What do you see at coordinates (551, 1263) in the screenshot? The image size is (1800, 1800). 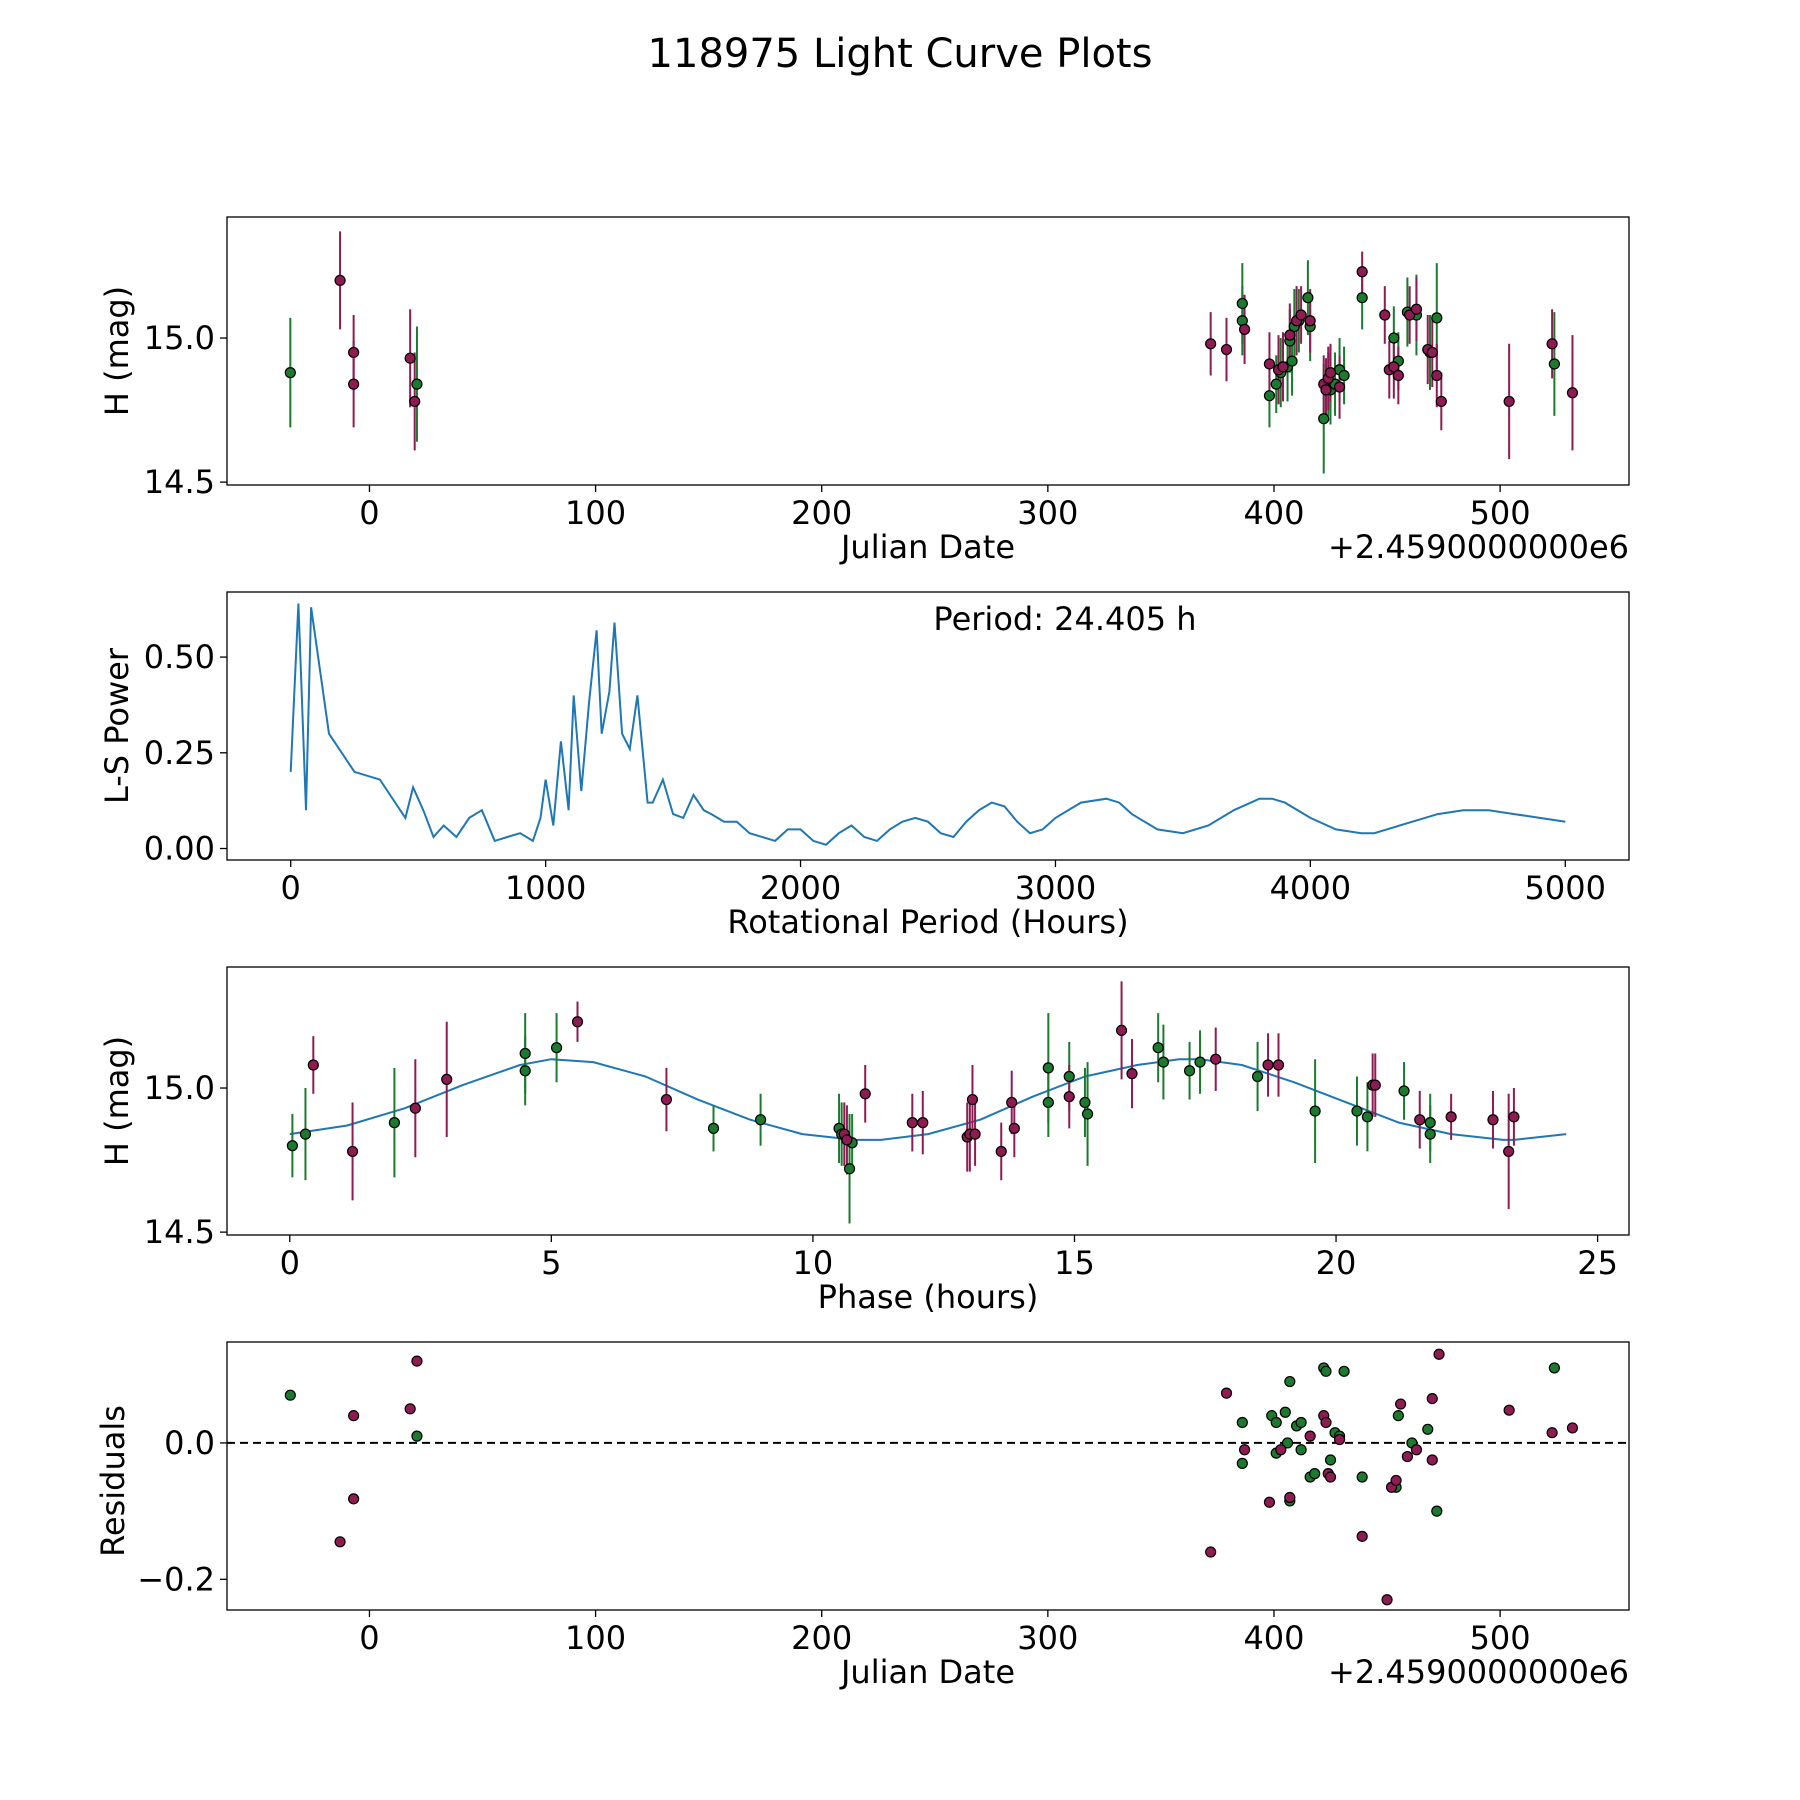 I see `x-tick-label: 5` at bounding box center [551, 1263].